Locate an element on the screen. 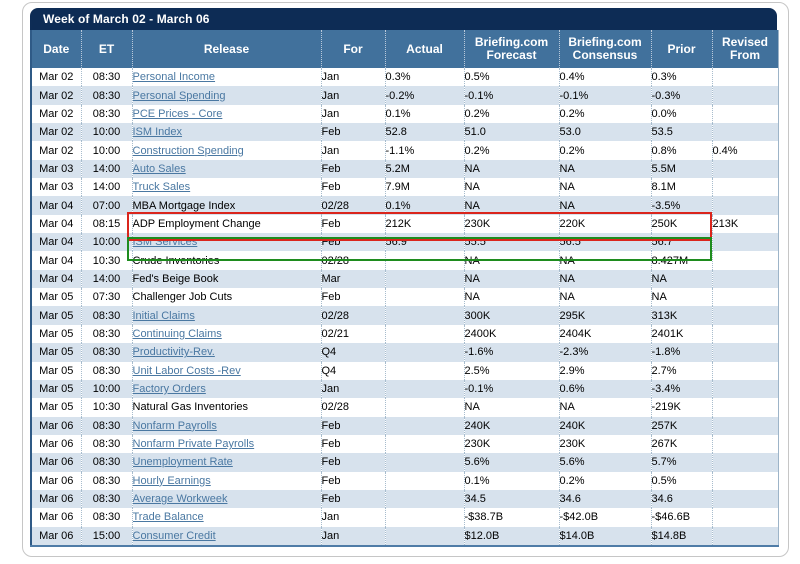 The width and height of the screenshot is (800, 564). consensus-cell: $14.0B is located at coordinates (604, 536).